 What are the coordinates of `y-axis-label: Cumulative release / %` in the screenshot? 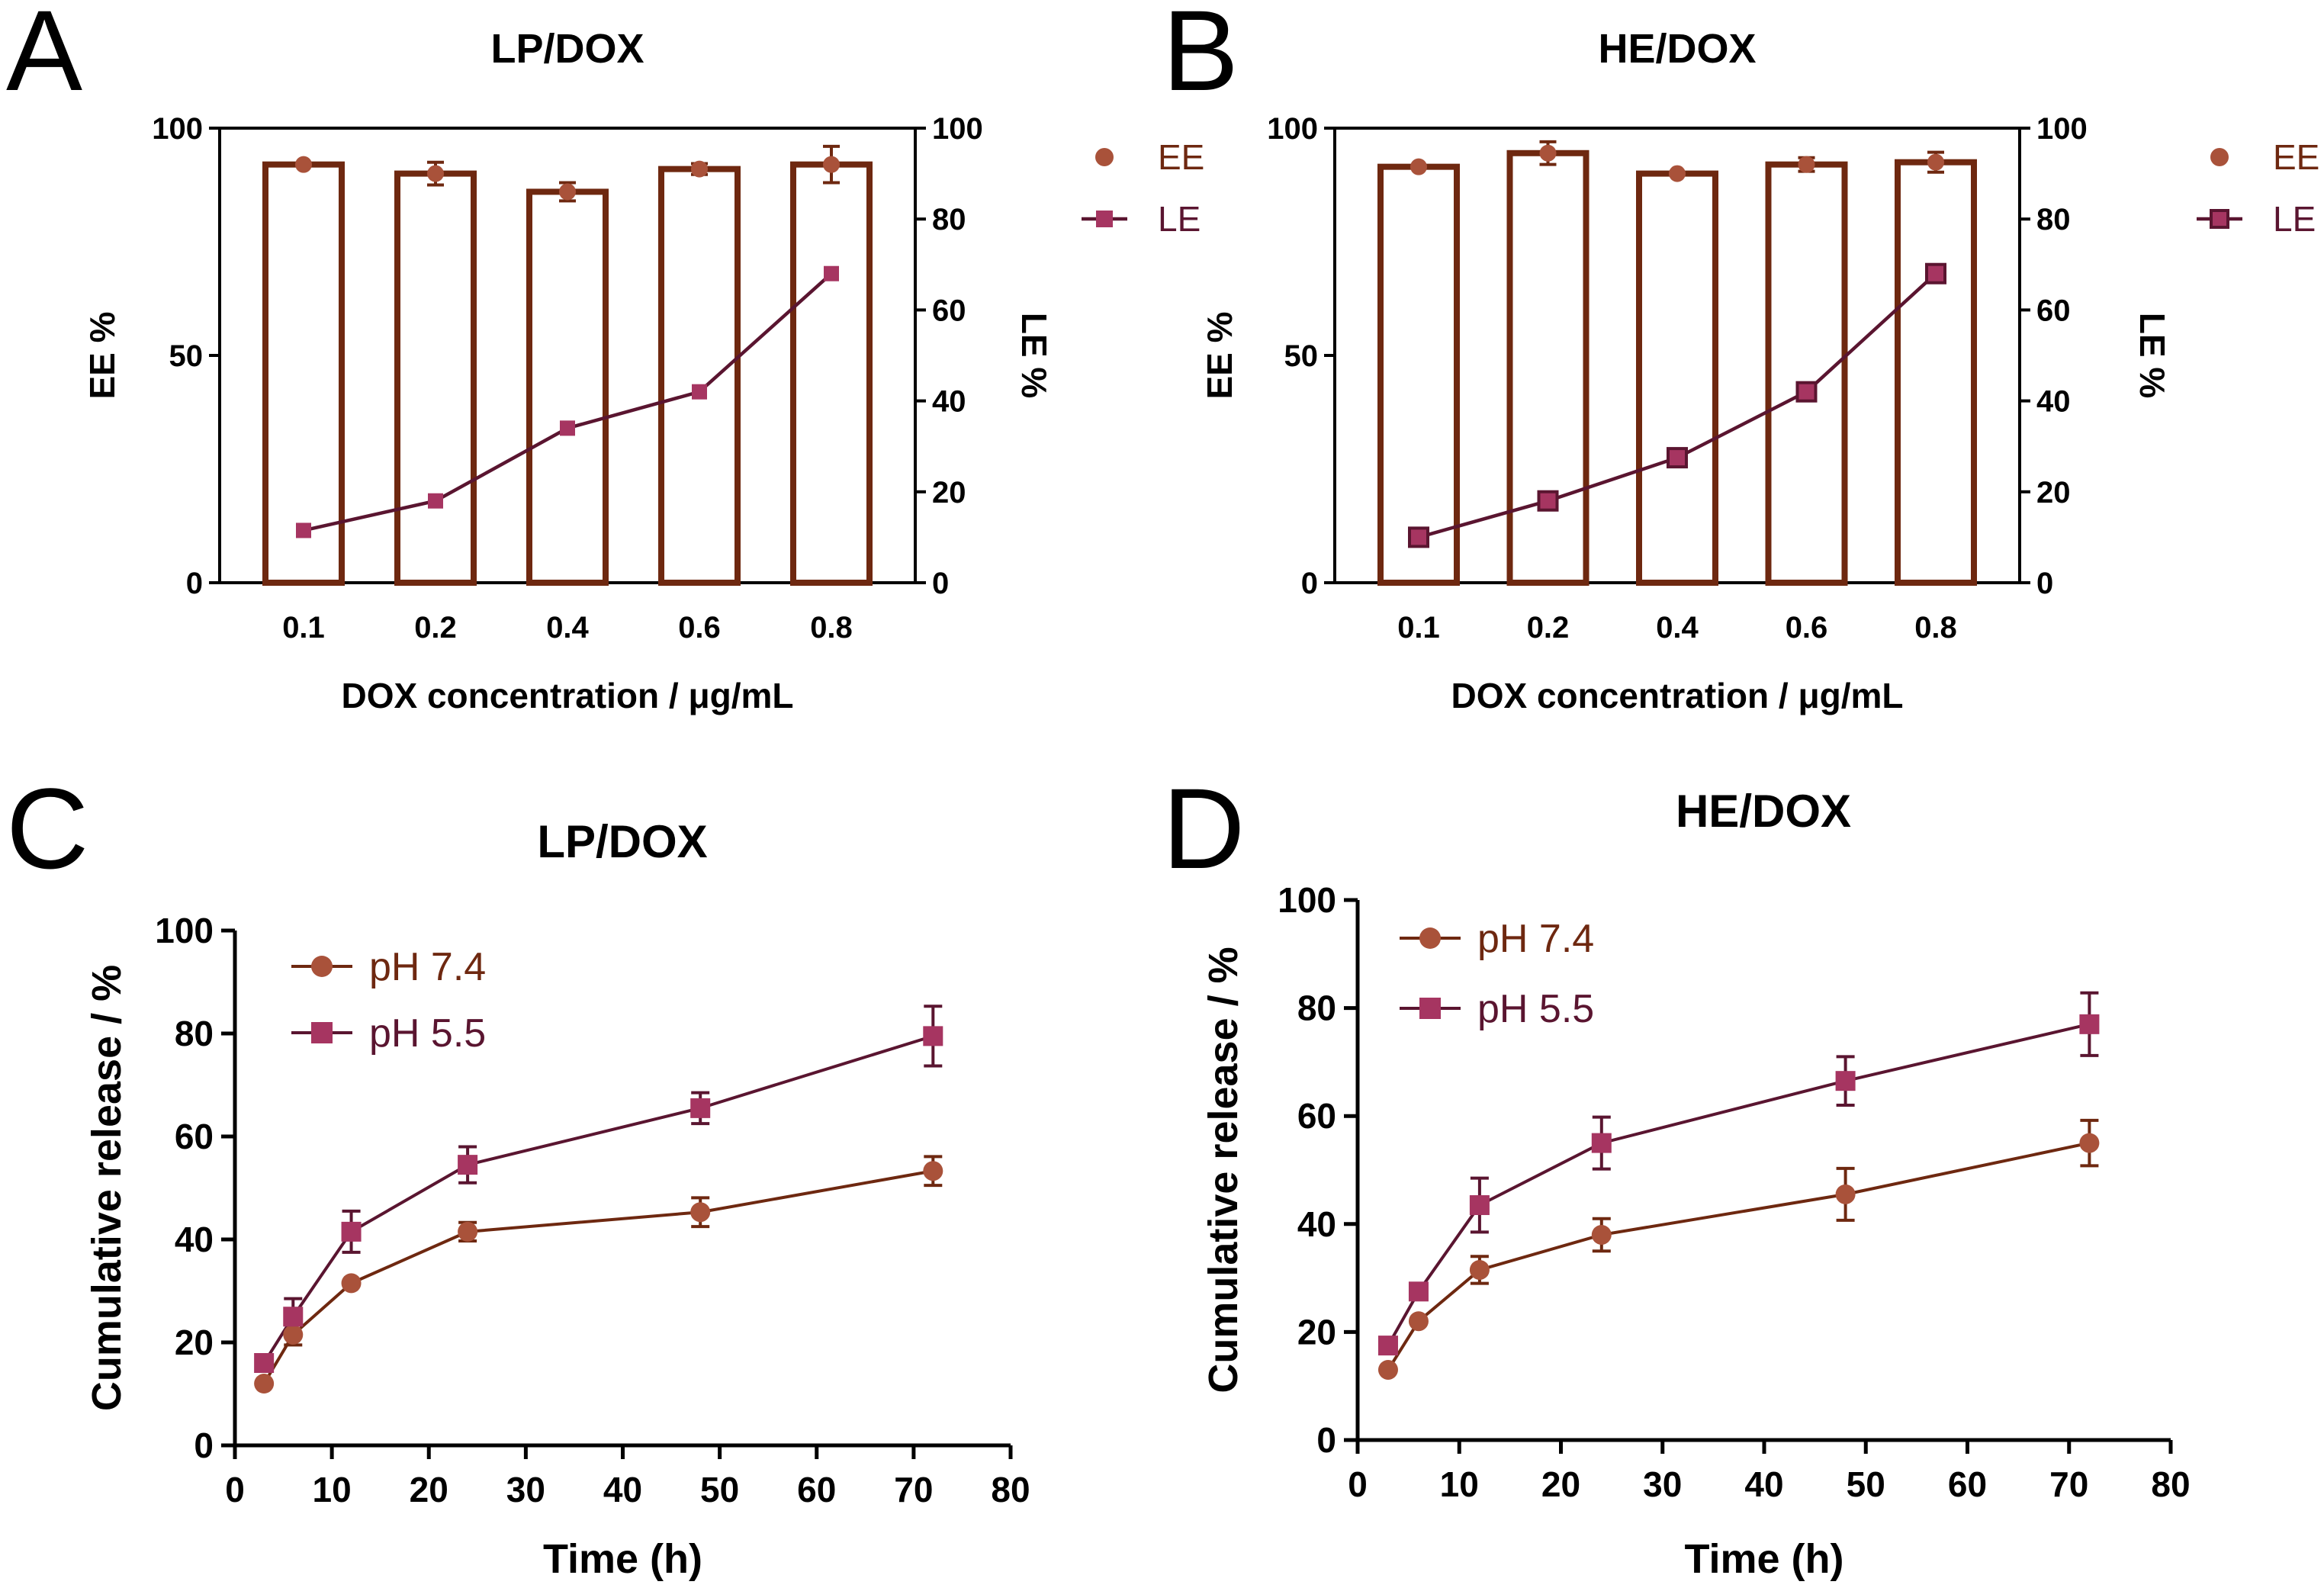 It's located at (107, 1188).